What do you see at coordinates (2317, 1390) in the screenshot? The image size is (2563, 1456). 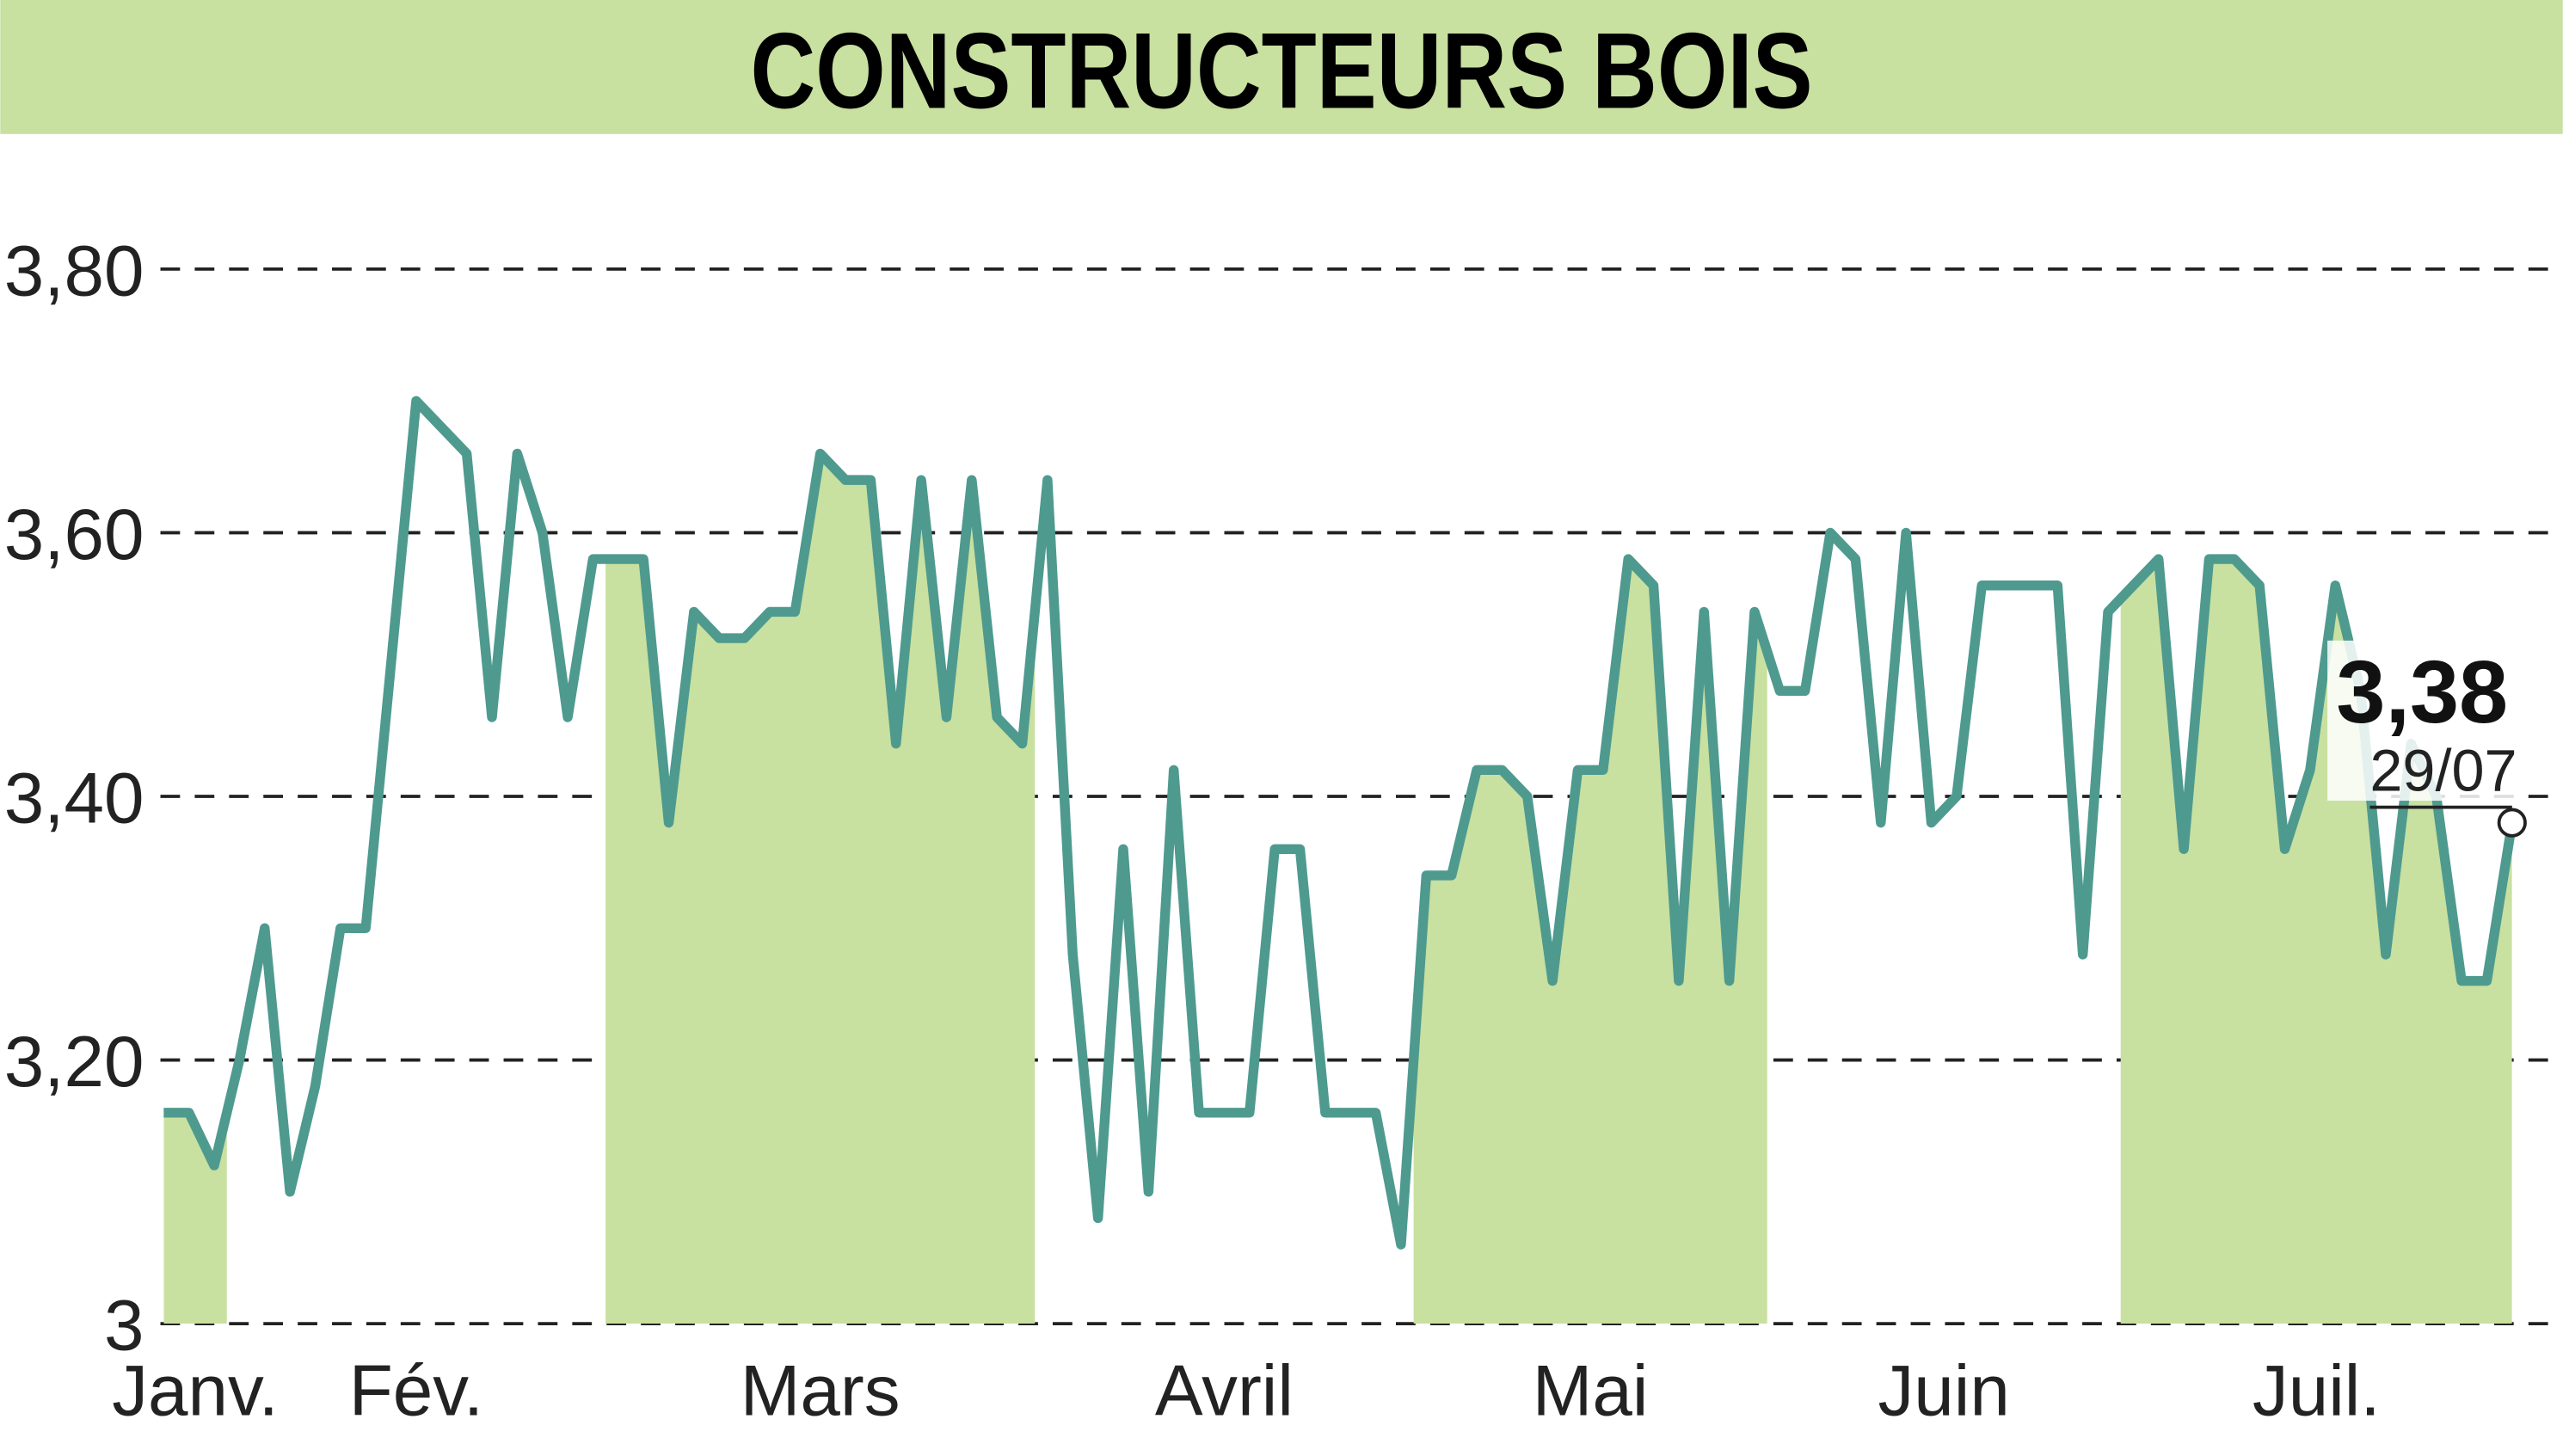 I see `x-tick-label: Juil.` at bounding box center [2317, 1390].